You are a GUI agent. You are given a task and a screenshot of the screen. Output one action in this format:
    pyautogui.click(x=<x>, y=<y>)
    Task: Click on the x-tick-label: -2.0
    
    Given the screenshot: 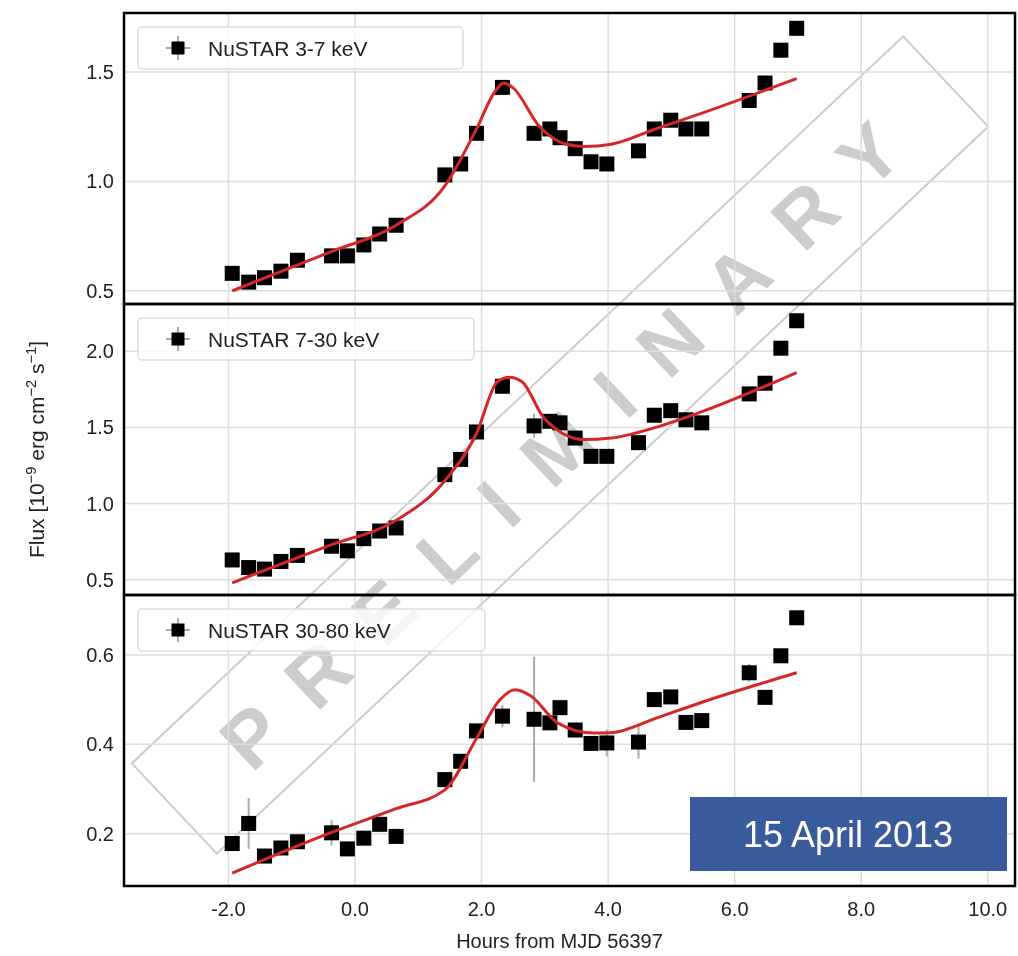 What is the action you would take?
    pyautogui.click(x=228, y=909)
    